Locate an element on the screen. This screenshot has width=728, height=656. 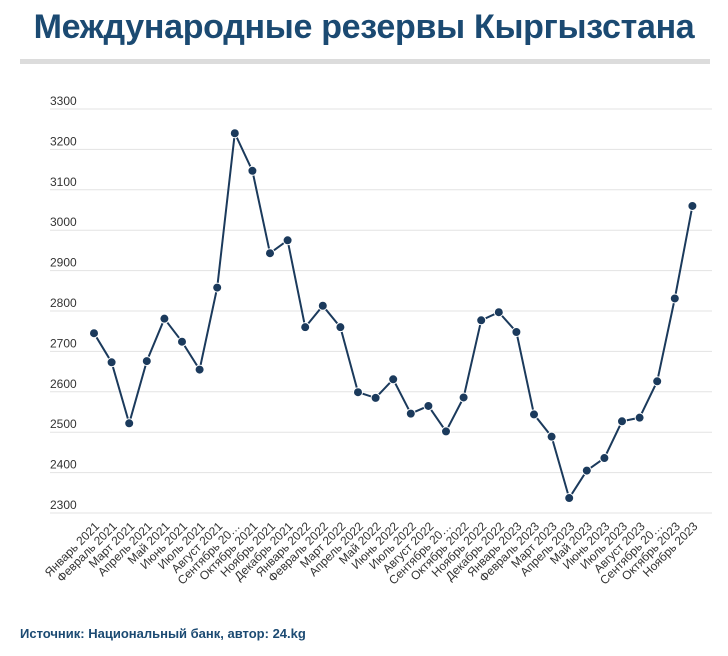
y-tick-label: 2300 is located at coordinates (63, 505).